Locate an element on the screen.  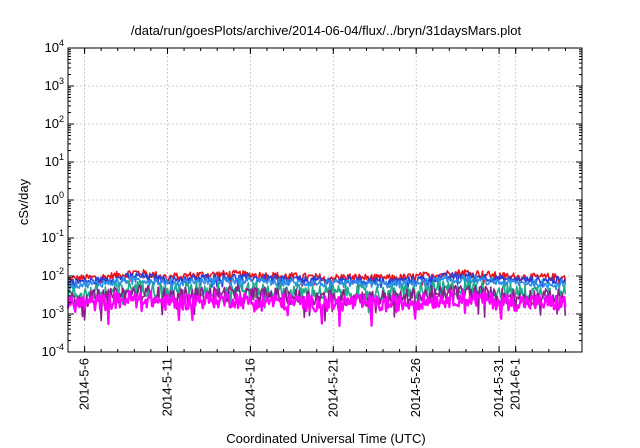
y-axis-title: cSv/day is located at coordinates (23, 201).